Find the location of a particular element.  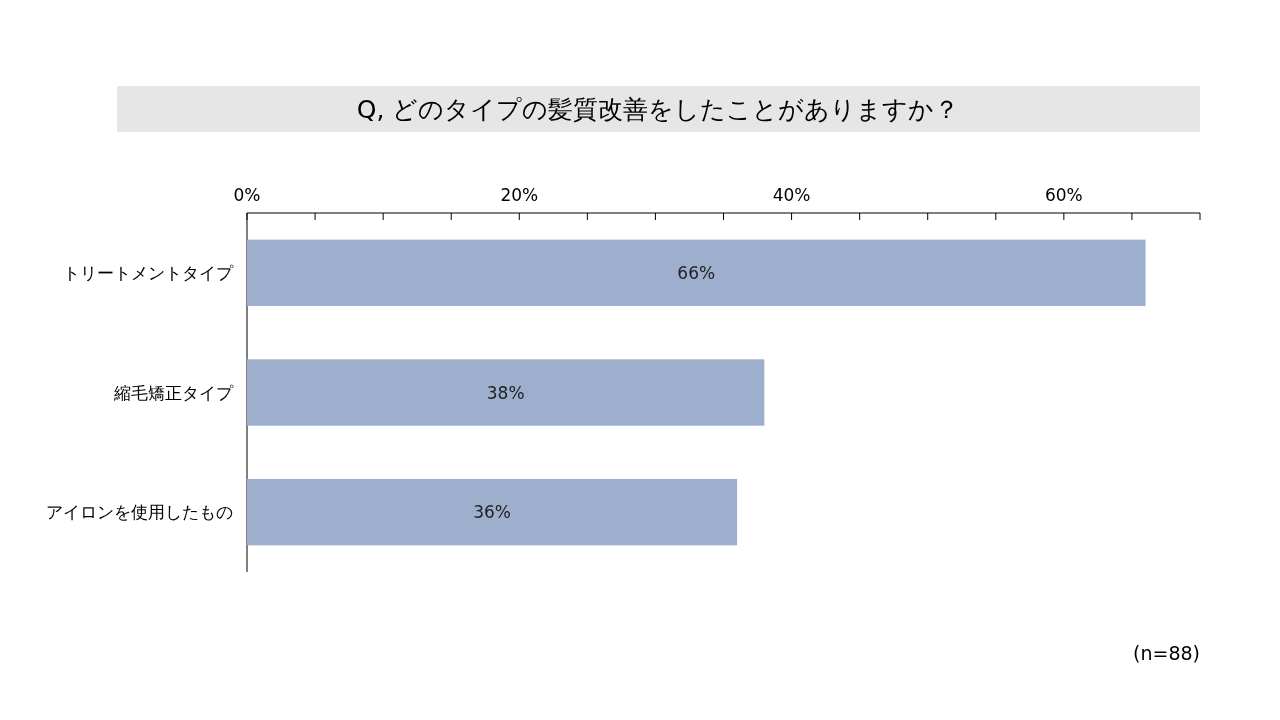

annotation: (n=88) is located at coordinates (1166, 653).